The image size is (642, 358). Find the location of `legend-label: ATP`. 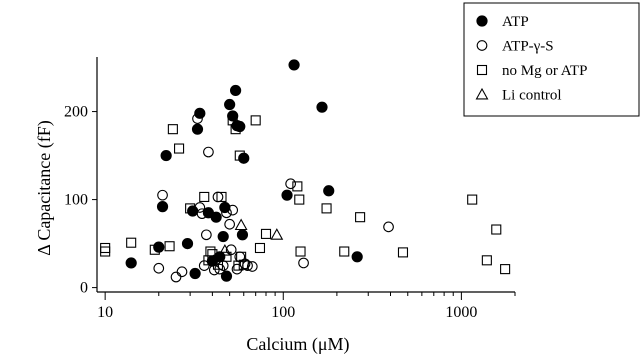

legend-label: ATP is located at coordinates (515, 22).